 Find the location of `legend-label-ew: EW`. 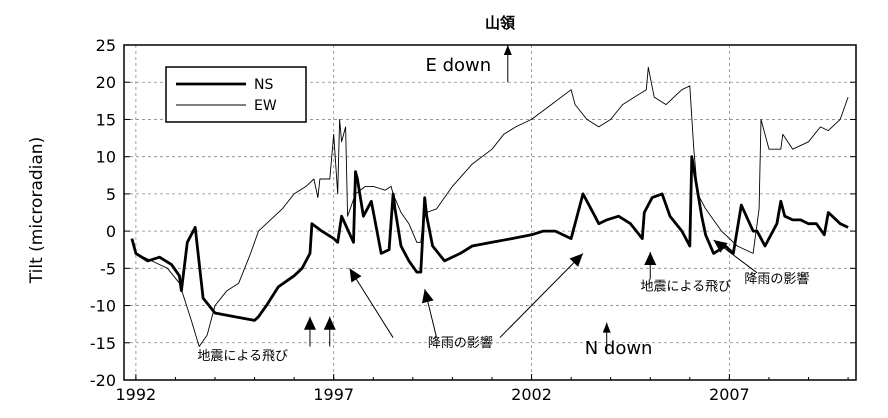

legend-label-ew: EW is located at coordinates (265, 106).